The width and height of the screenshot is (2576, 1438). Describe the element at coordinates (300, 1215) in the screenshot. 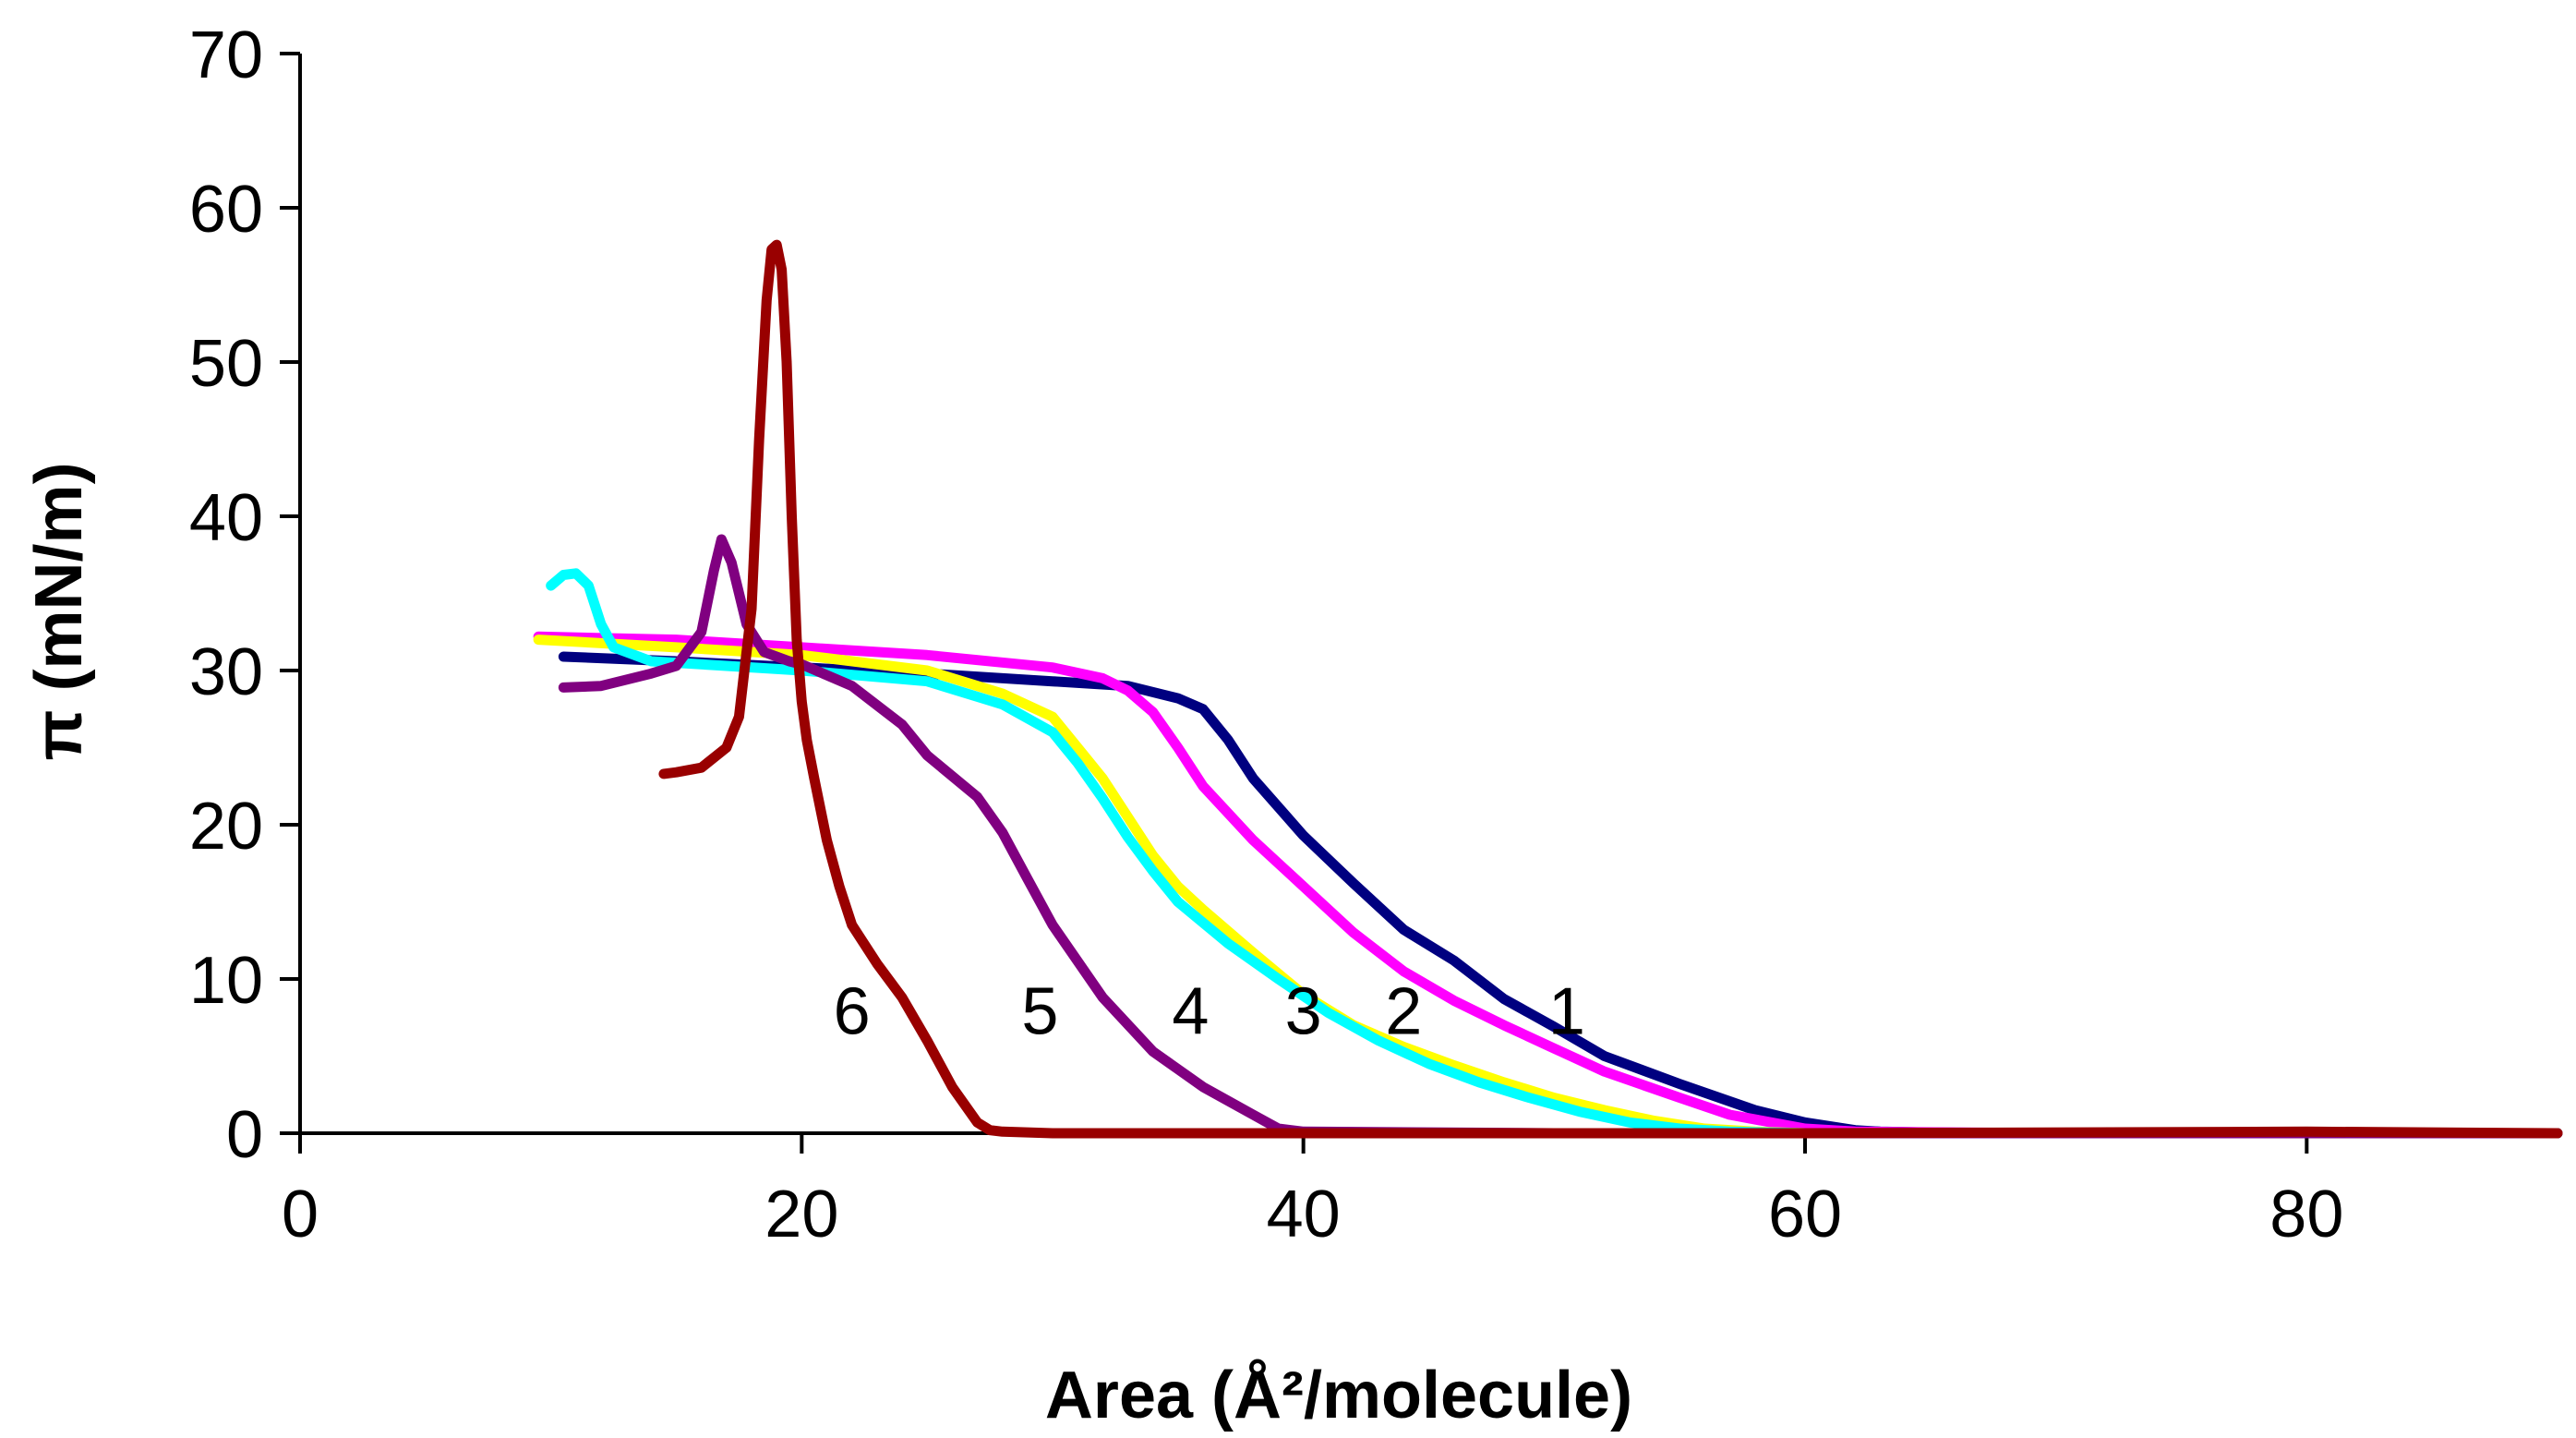

I see `x-tick-label: 0` at that location.